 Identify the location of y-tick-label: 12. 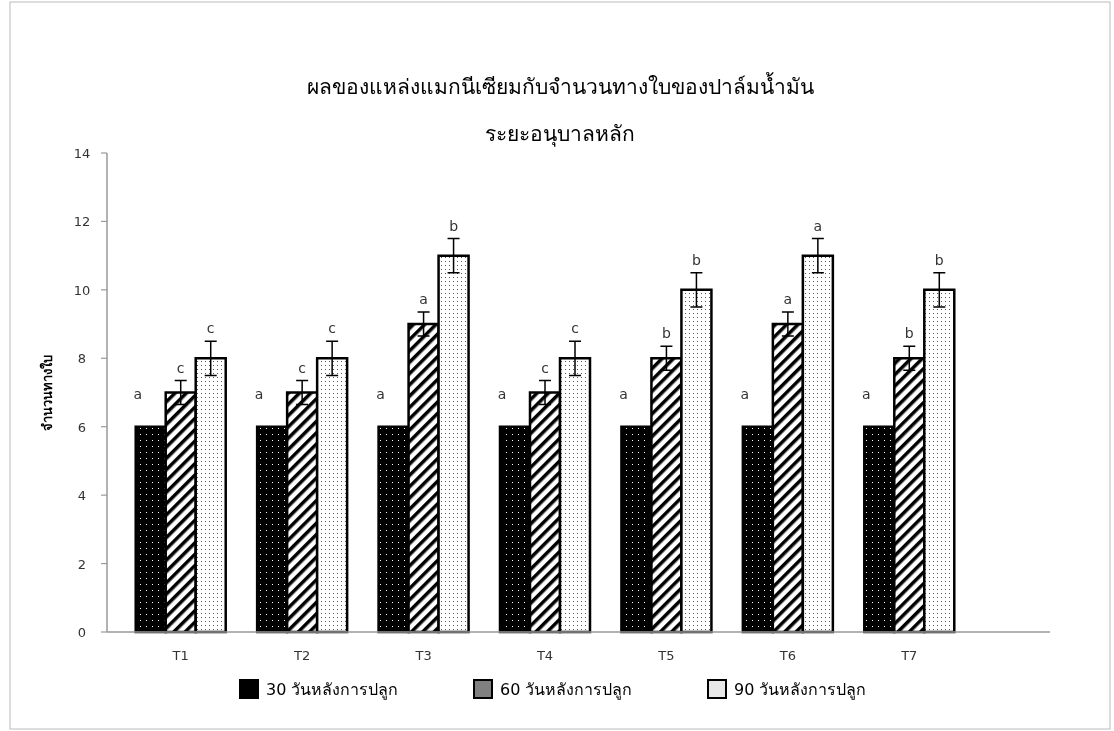
(82, 222).